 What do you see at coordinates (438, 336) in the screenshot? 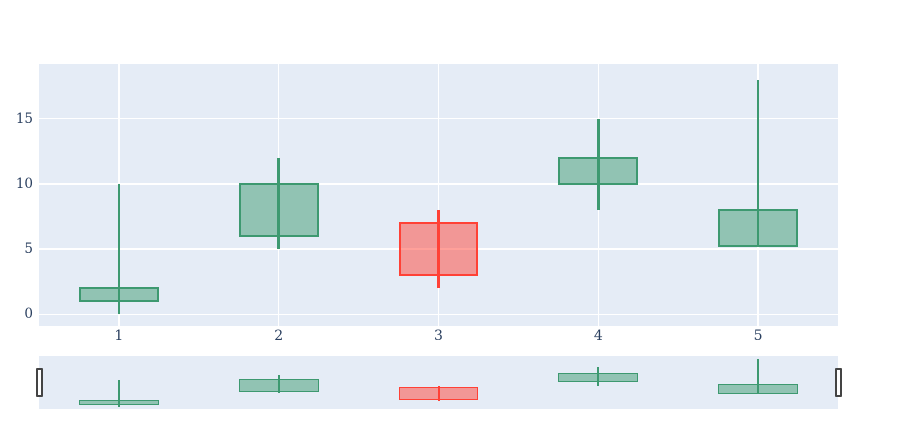
I see `x-tick-label: 3` at bounding box center [438, 336].